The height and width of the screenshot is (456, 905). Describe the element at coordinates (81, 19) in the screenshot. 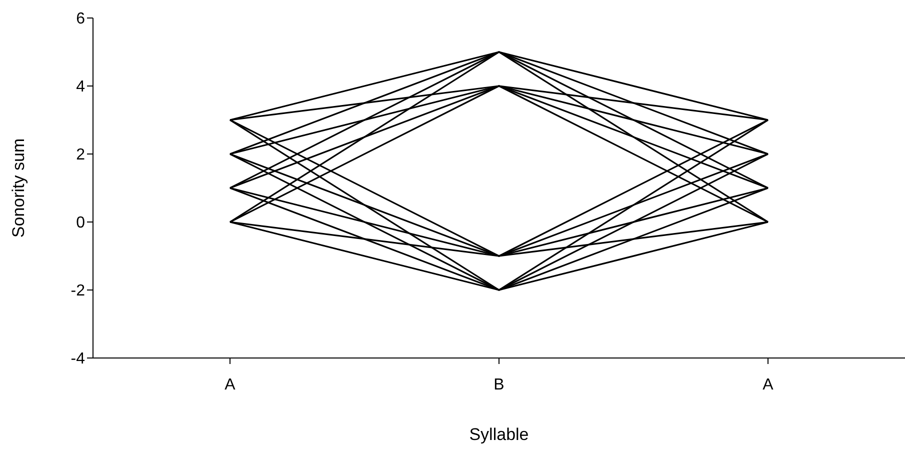

I see `y-tick-label: 6` at that location.